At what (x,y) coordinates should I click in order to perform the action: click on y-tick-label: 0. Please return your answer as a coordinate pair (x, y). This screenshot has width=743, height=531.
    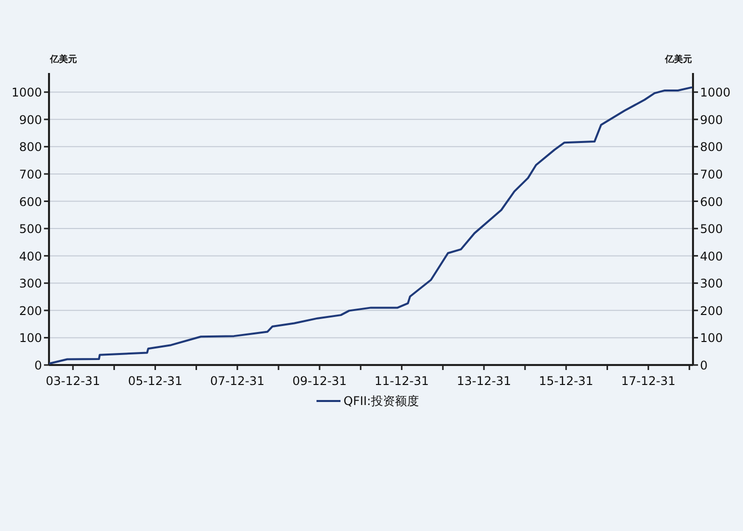
    Looking at the image, I should click on (38, 365).